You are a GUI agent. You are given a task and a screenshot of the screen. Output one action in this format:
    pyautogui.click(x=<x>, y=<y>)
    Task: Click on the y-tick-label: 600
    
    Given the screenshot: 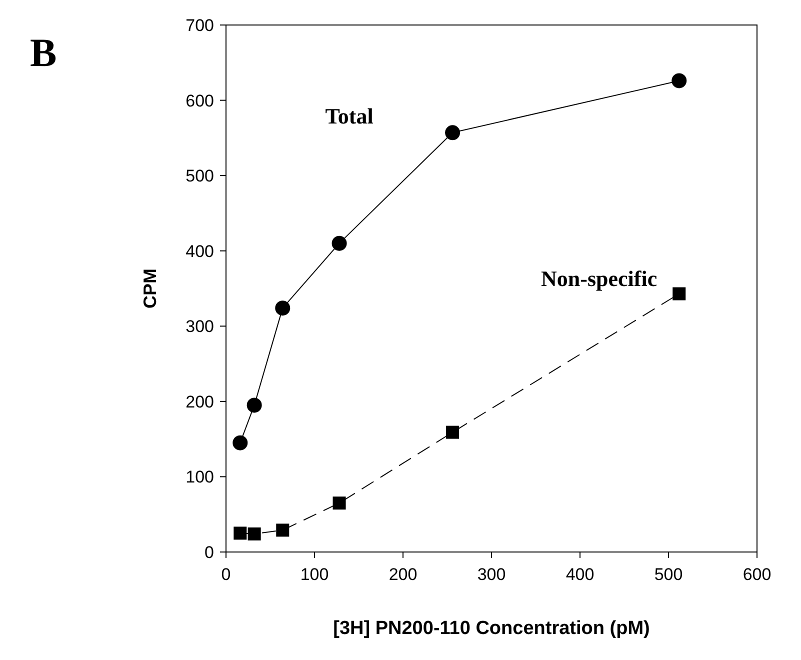 What is the action you would take?
    pyautogui.click(x=200, y=100)
    